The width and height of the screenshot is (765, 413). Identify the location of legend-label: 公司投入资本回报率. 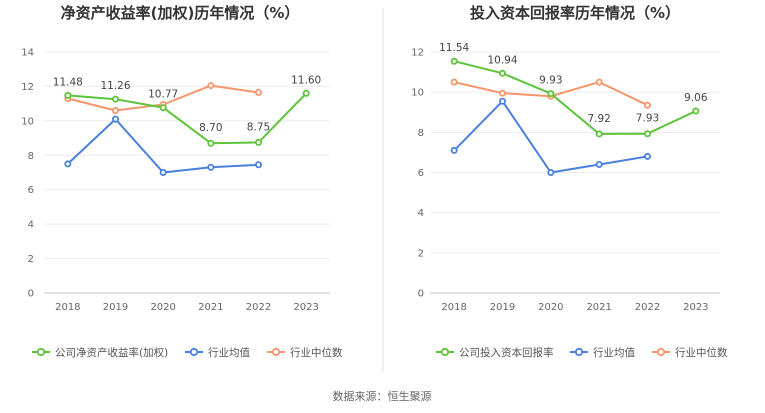
(506, 352).